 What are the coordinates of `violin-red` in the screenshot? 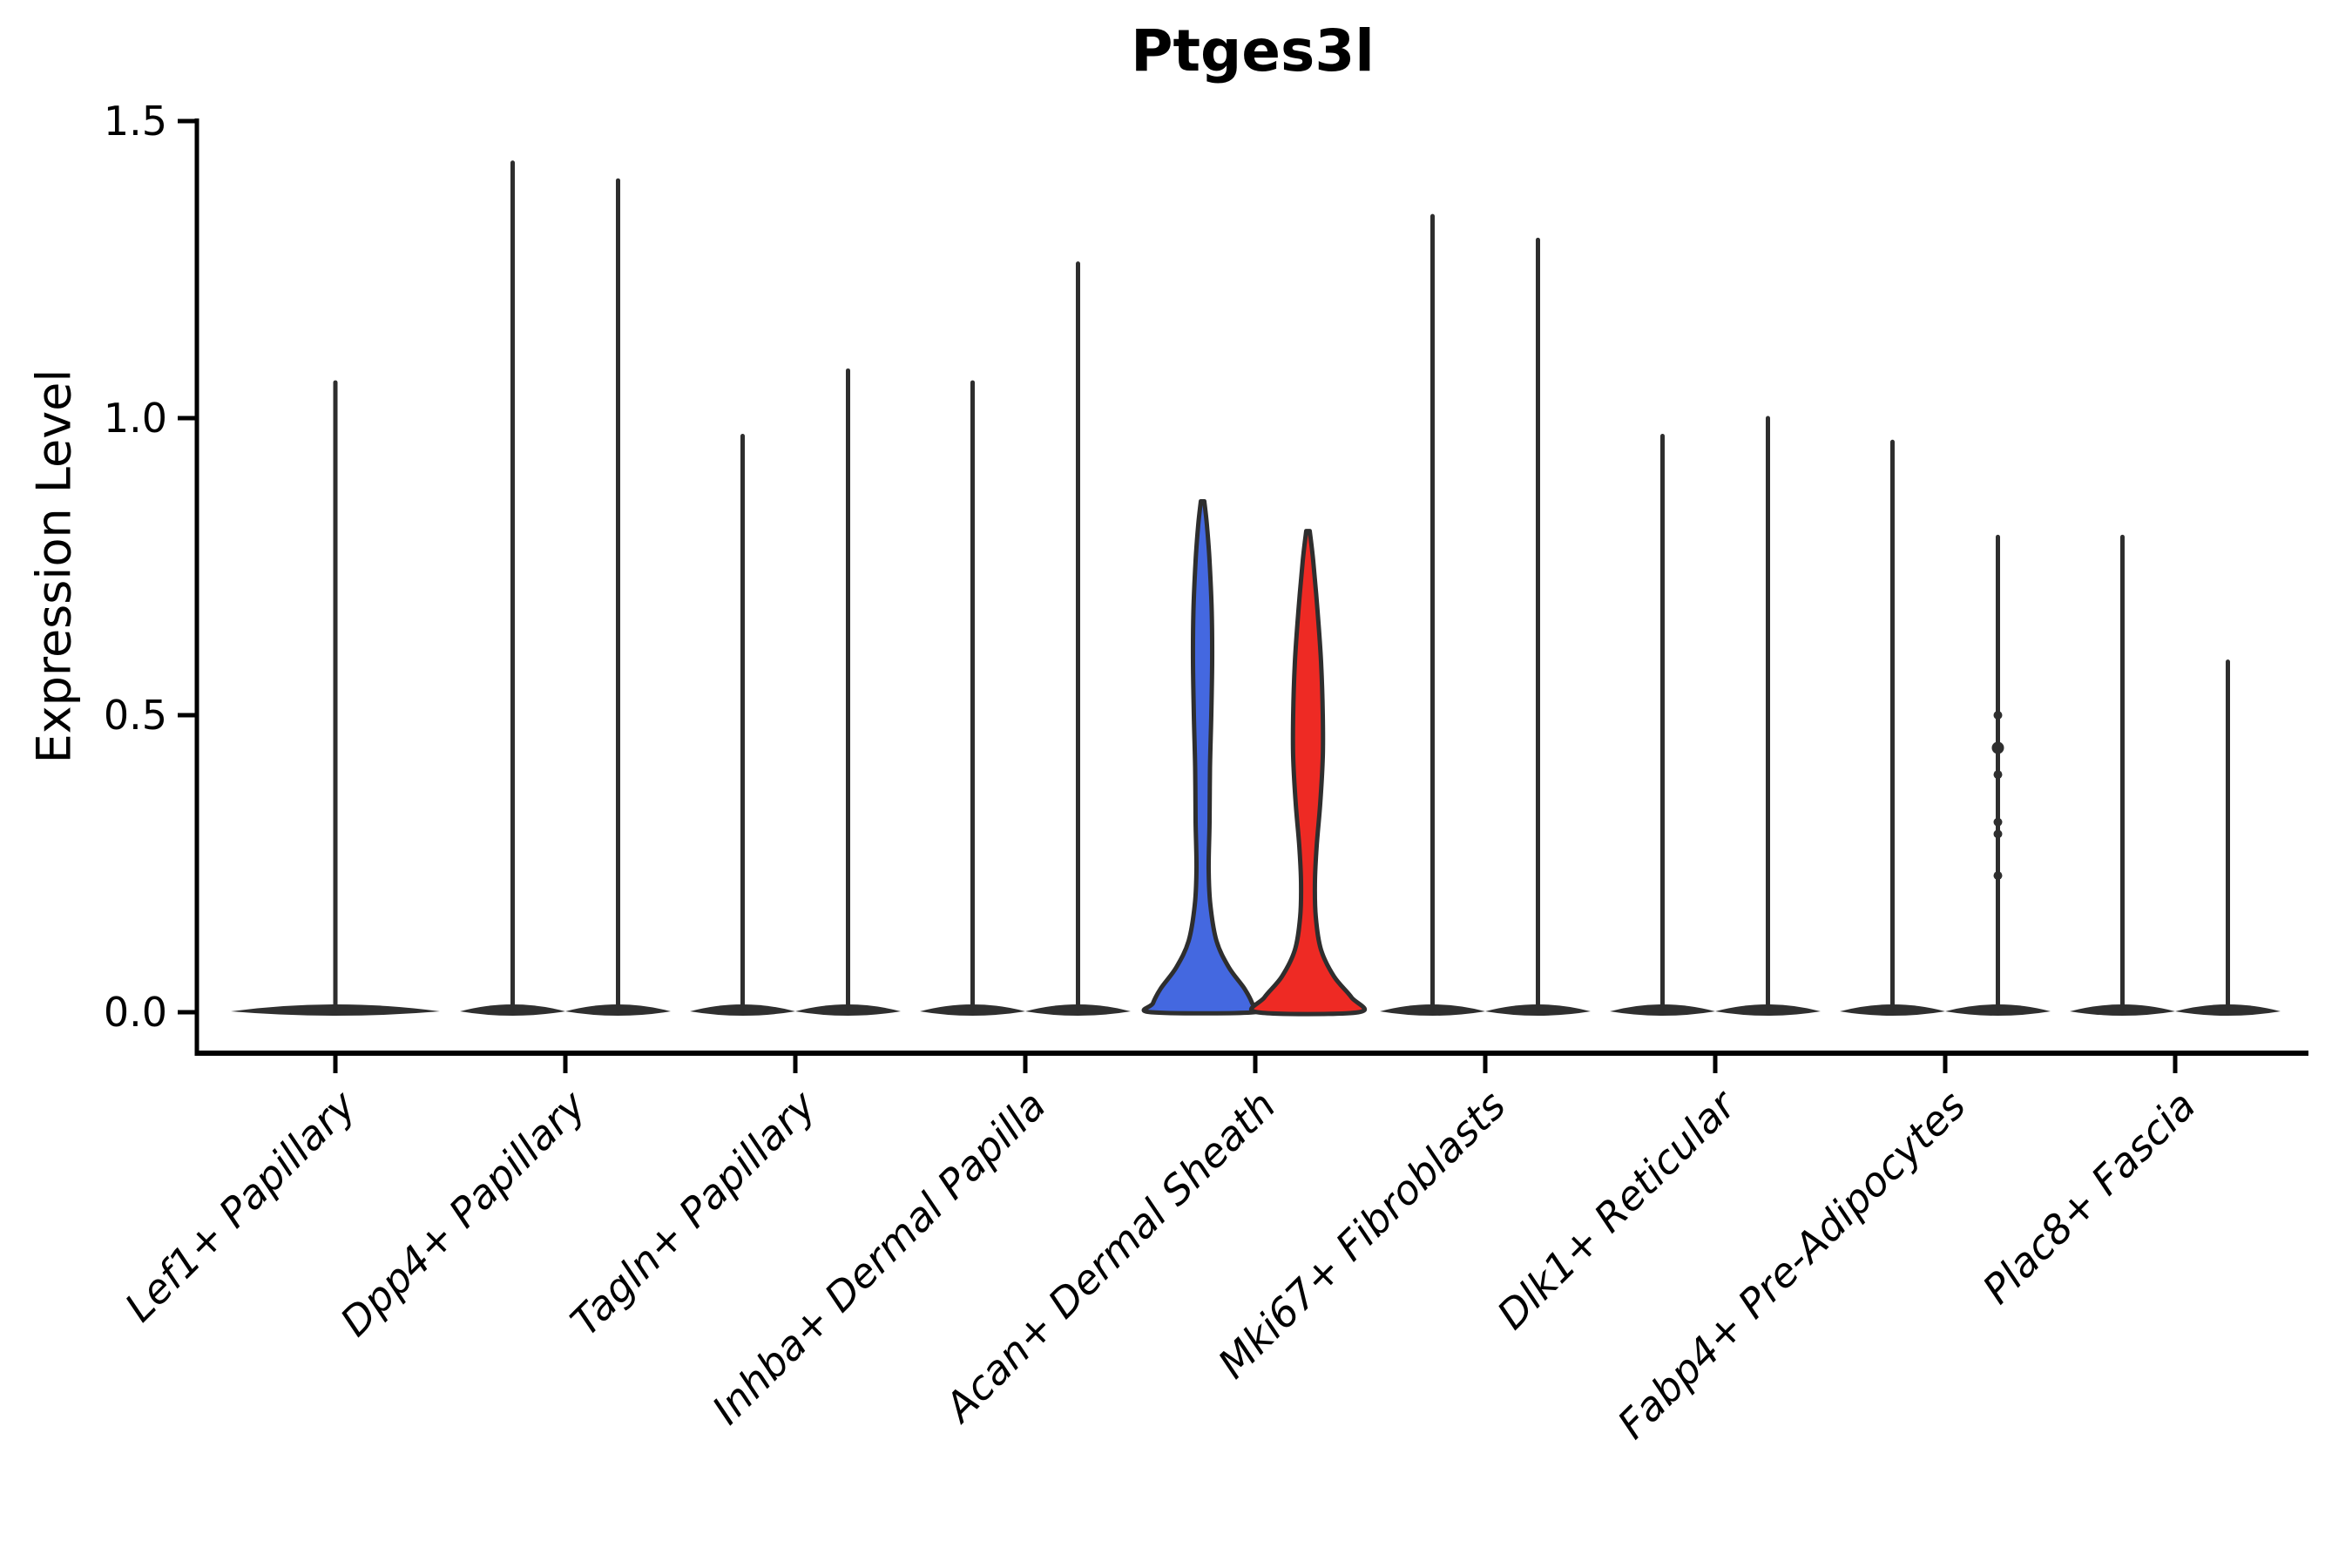 It's located at (1308, 773).